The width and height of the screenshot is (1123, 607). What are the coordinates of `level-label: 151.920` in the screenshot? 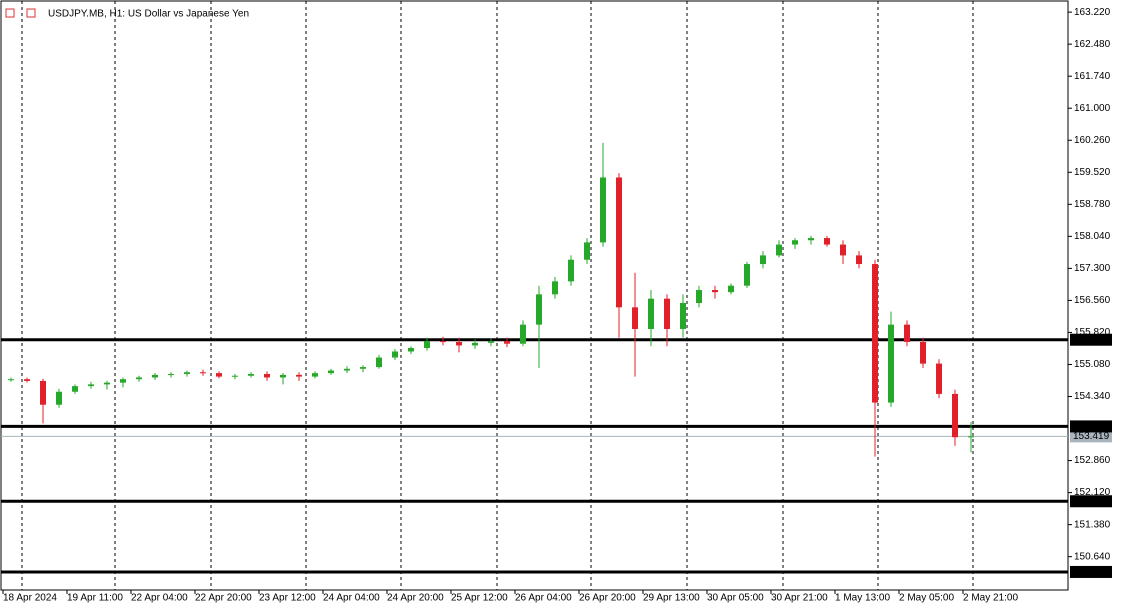 It's located at (1091, 501).